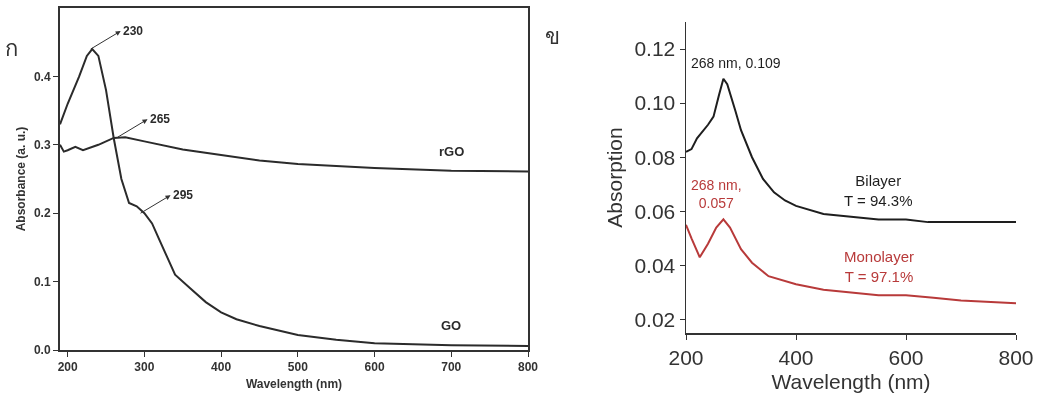 The width and height of the screenshot is (1044, 408). Describe the element at coordinates (736, 63) in the screenshot. I see `annotation: 268 nm, 0.109` at that location.